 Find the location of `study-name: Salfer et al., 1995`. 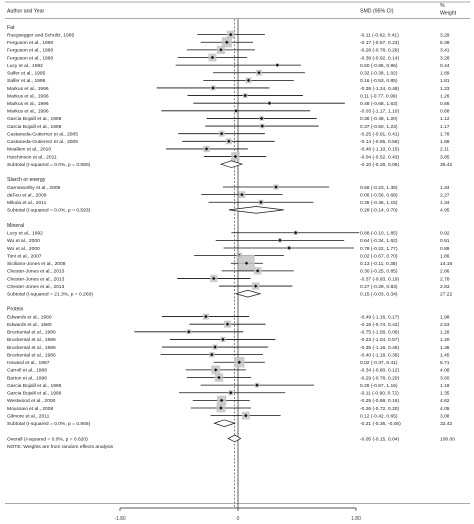

study-name: Salfer et al., 1995 is located at coordinates (26, 74).